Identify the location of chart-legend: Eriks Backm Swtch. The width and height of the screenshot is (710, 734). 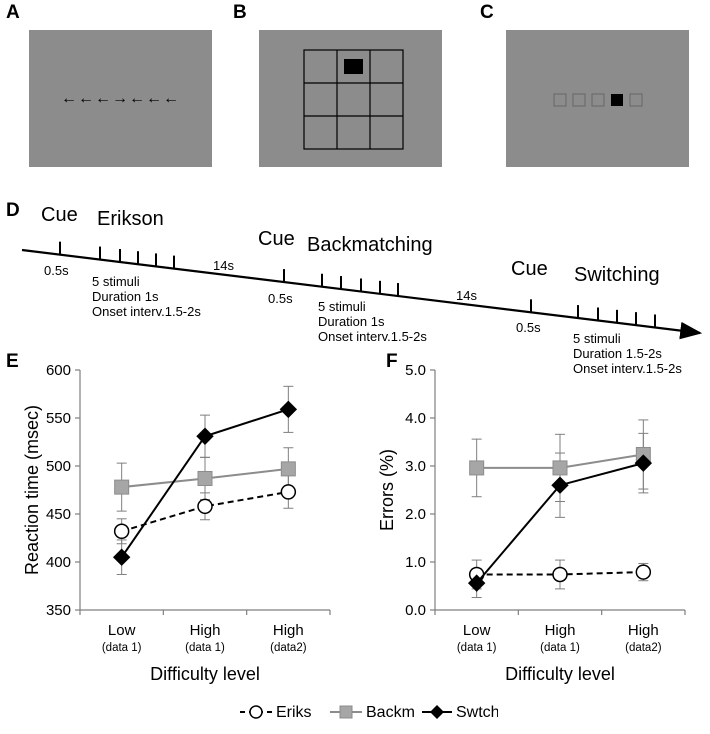
(369, 712).